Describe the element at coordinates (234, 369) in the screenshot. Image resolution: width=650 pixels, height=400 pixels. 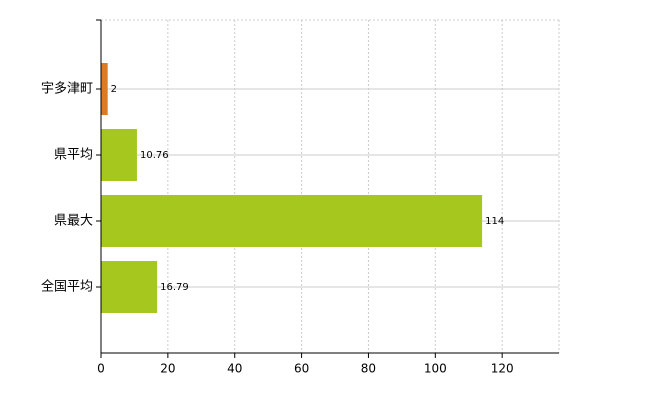
I see `x-tick-label: 40` at that location.